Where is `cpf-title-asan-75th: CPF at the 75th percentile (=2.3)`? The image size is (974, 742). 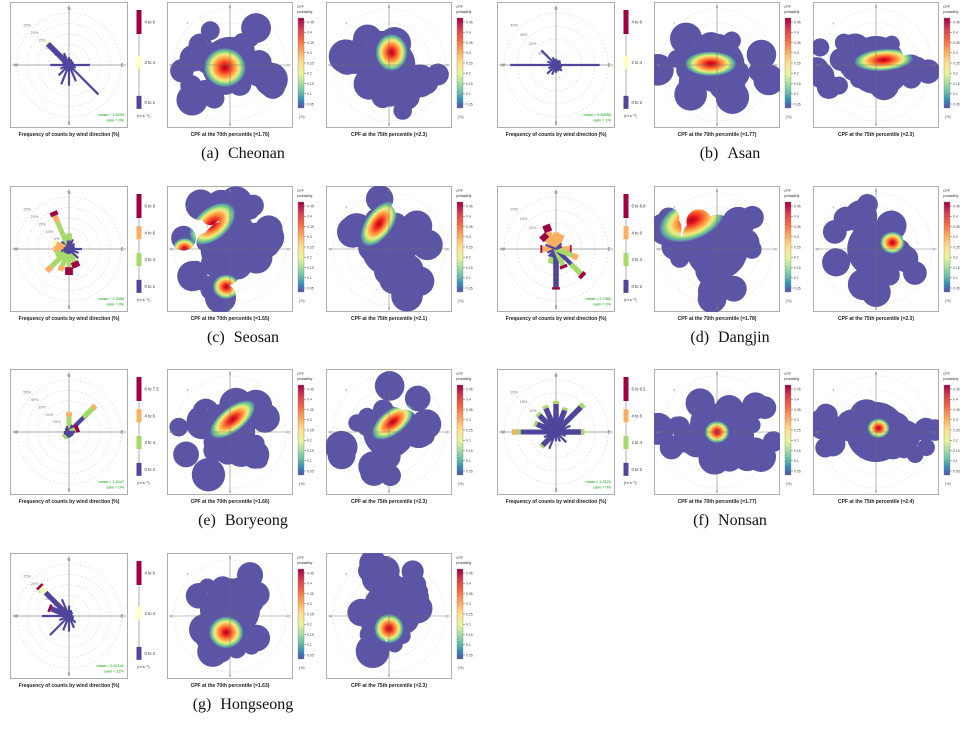
cpf-title-asan-75th: CPF at the 75th percentile (=2.3) is located at coordinates (876, 135).